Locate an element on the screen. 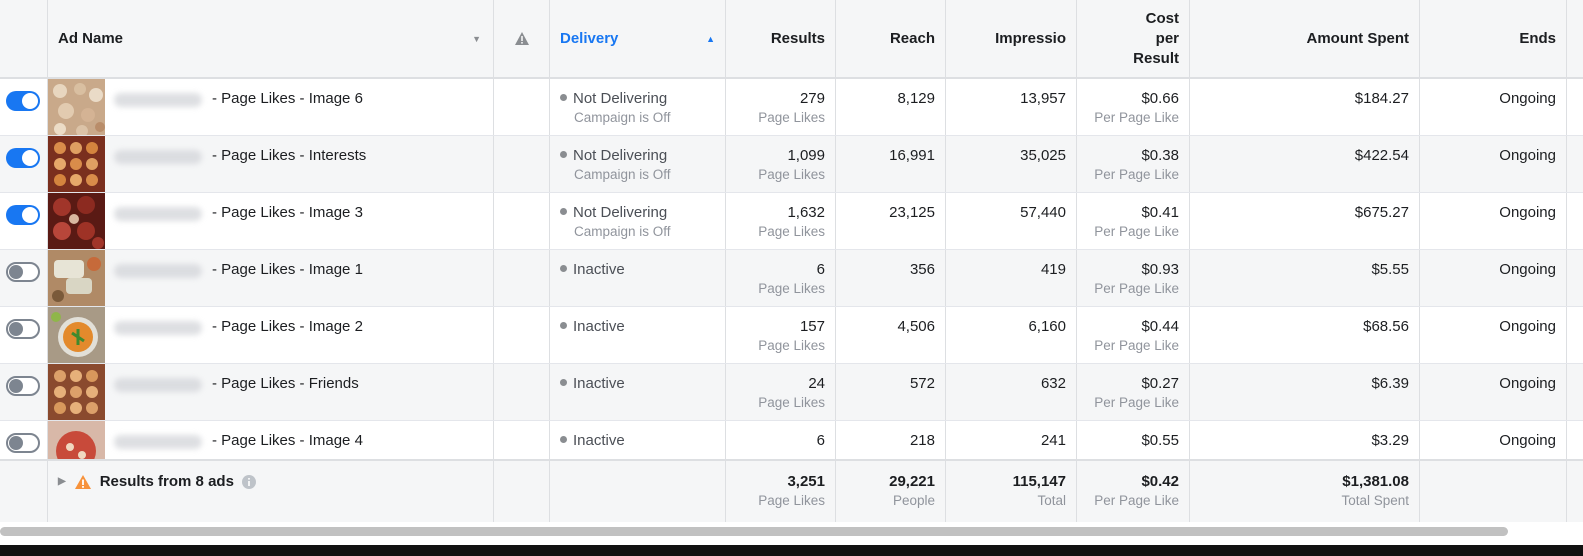 The width and height of the screenshot is (1583, 556). header-ad-name: Ad Name ▼ is located at coordinates (271, 38).